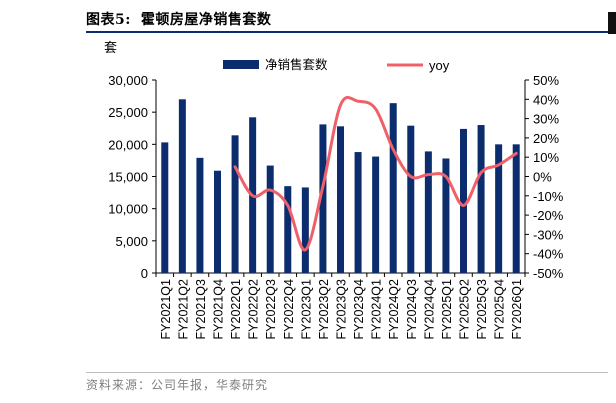  Describe the element at coordinates (271, 309) in the screenshot. I see `x-tick-label: FY2022Q3` at that location.